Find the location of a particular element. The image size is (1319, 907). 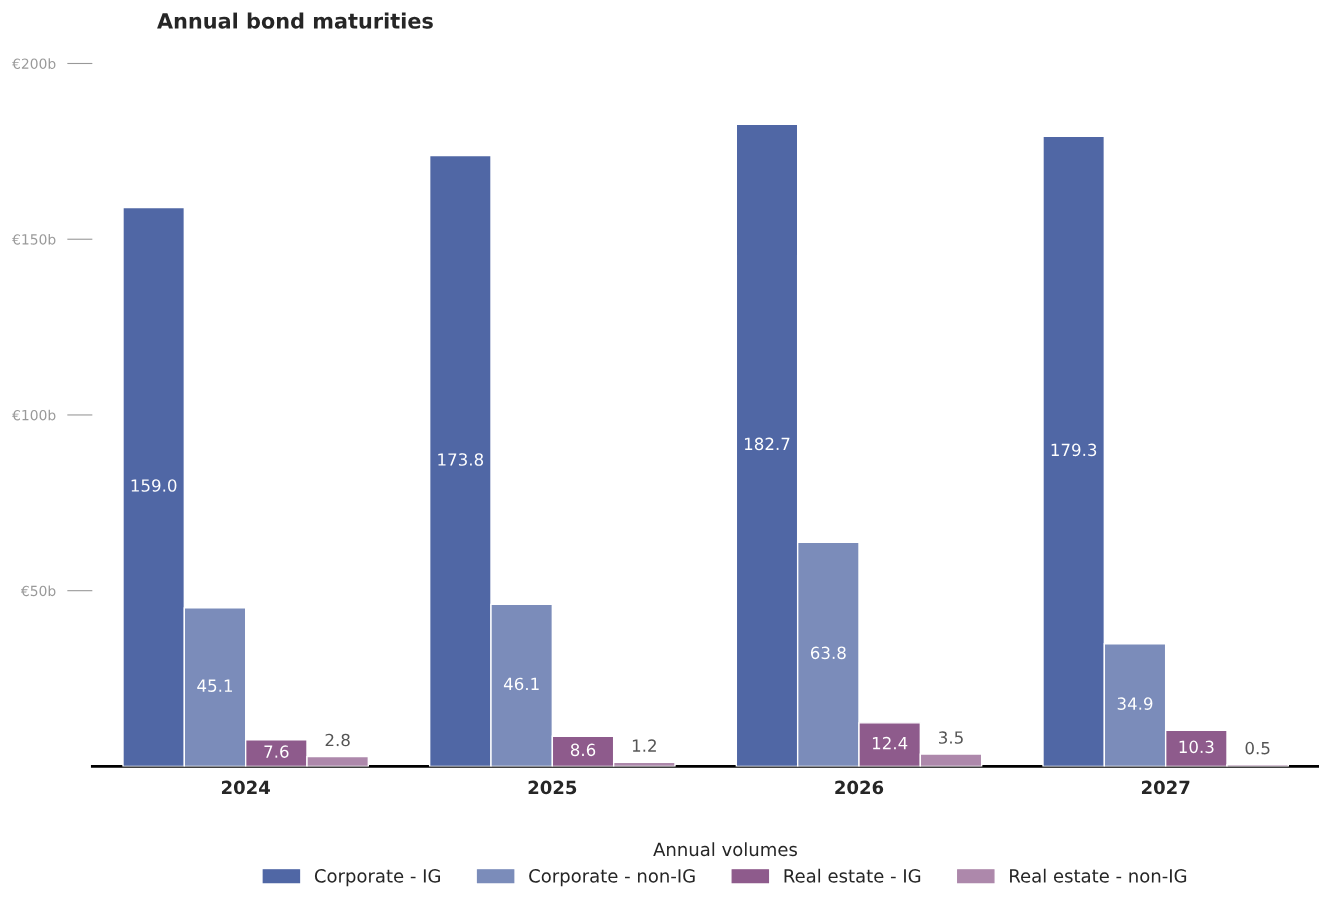

x-tick-label: 2024 is located at coordinates (245, 787).